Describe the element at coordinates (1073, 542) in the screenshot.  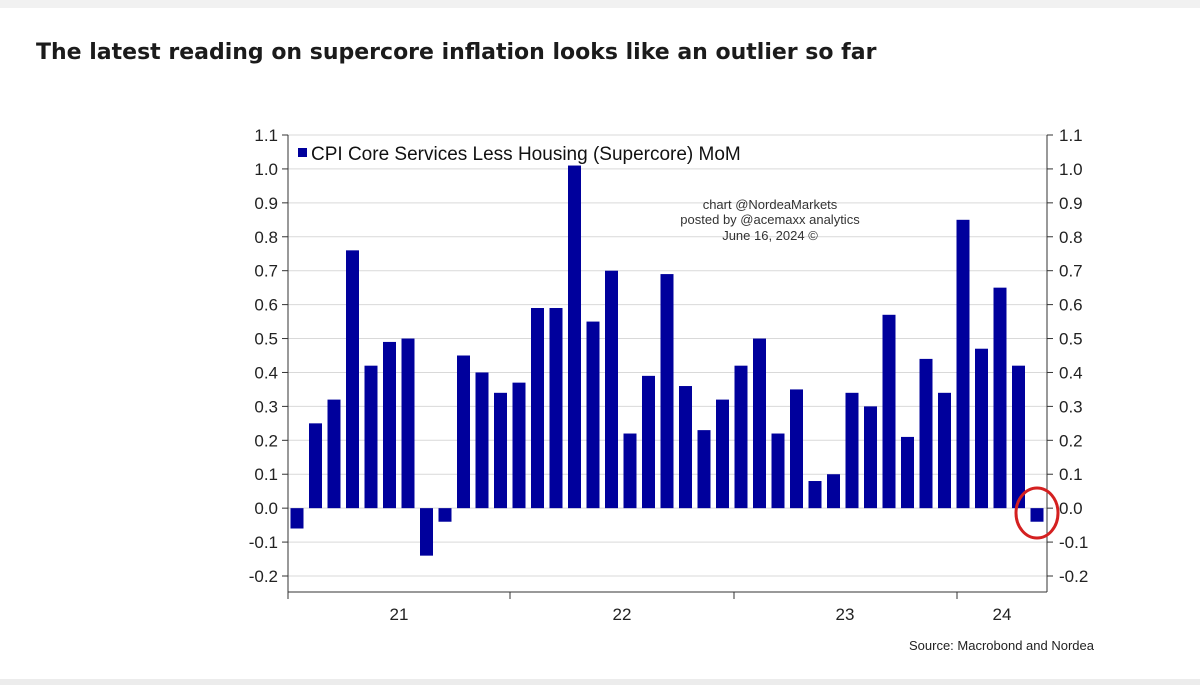
I see `y-tick-label-right: -0.1` at that location.